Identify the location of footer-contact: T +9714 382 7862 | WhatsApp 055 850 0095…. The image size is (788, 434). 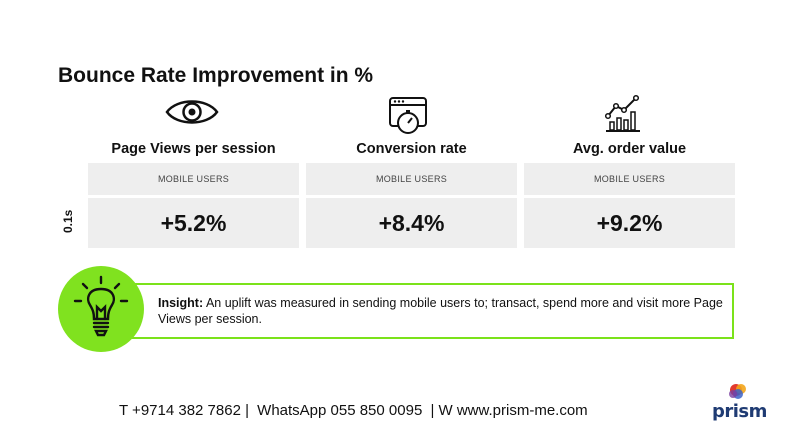
(355, 410).